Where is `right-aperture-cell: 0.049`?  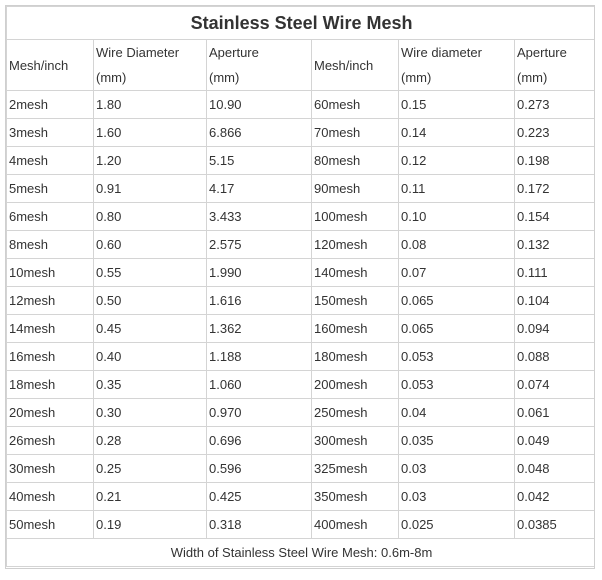 right-aperture-cell: 0.049 is located at coordinates (553, 440).